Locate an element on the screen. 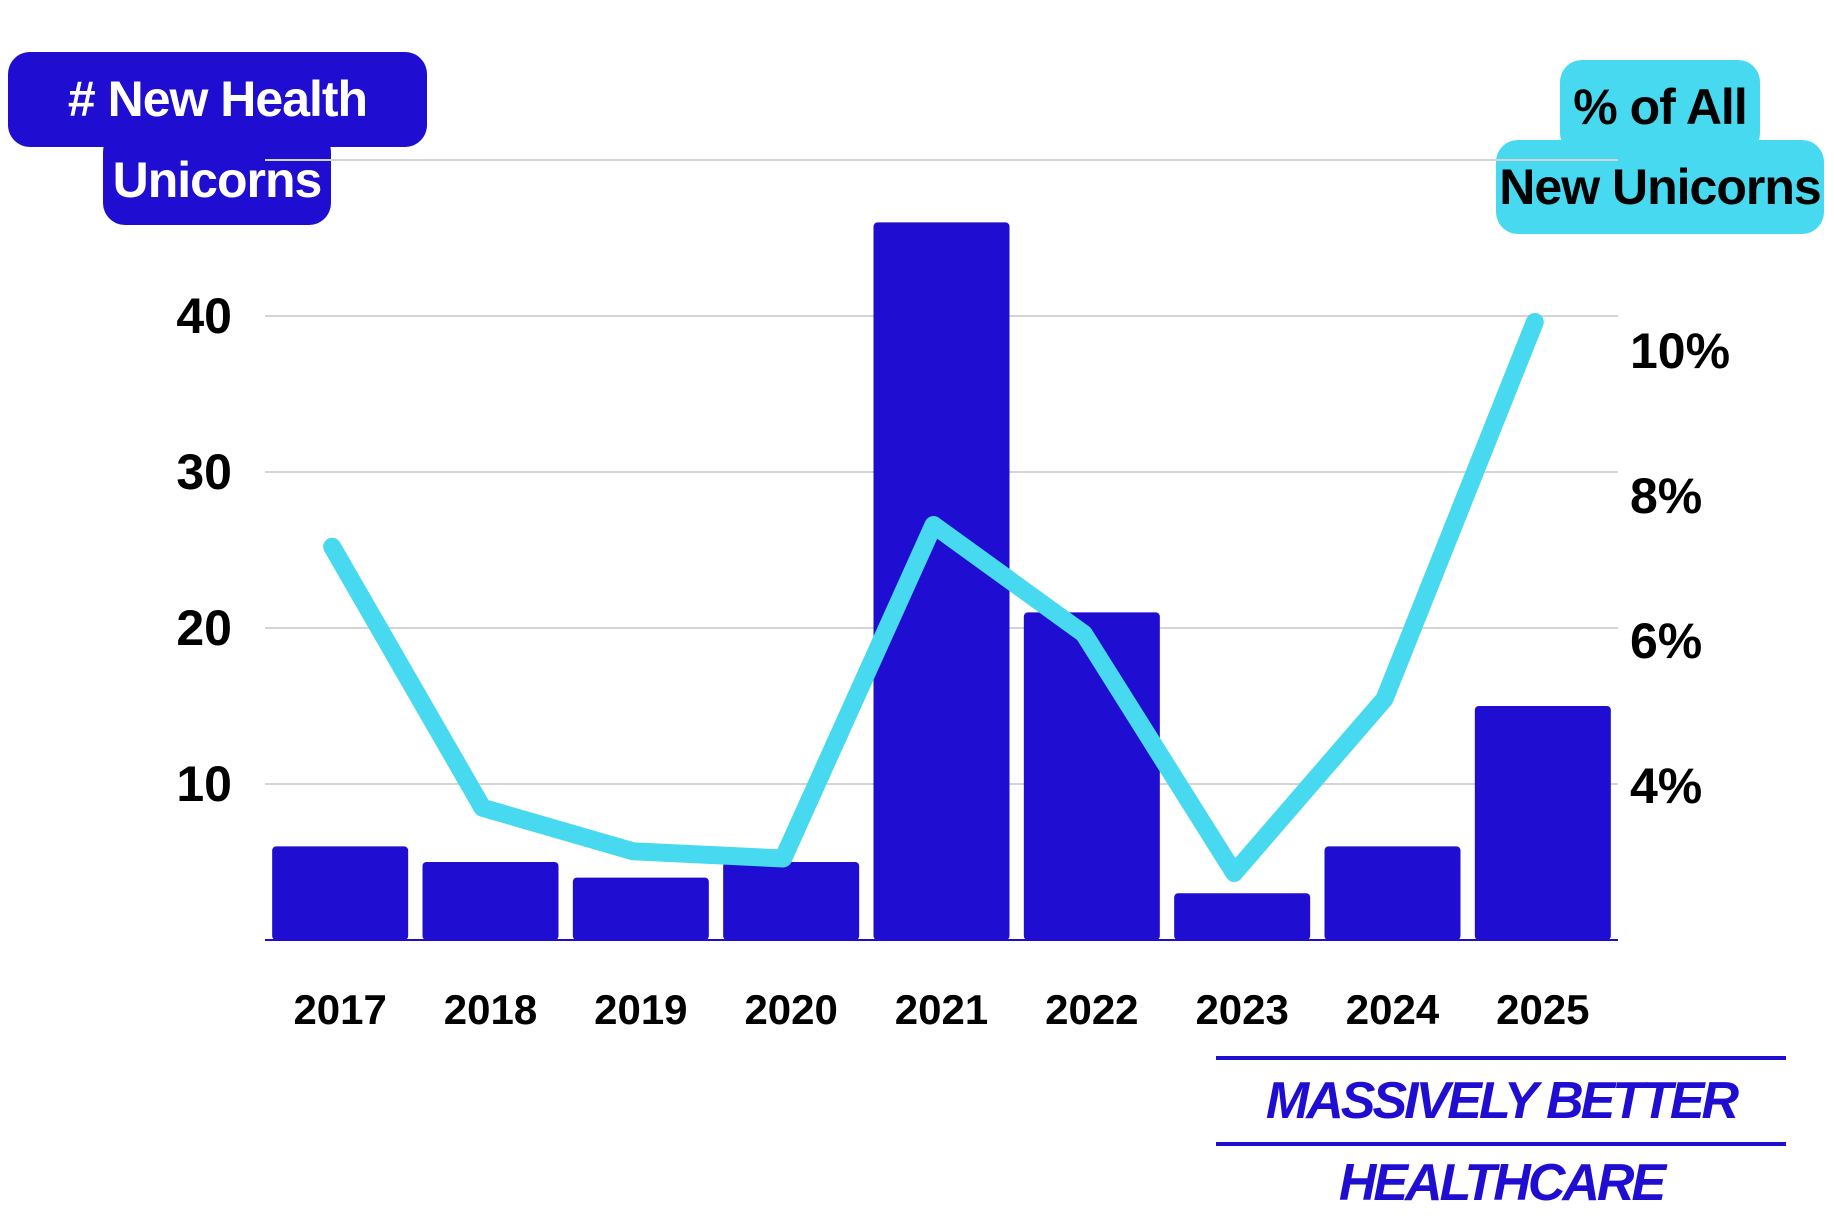 The image size is (1834, 1224). right-tick-label: 6% is located at coordinates (1666, 641).